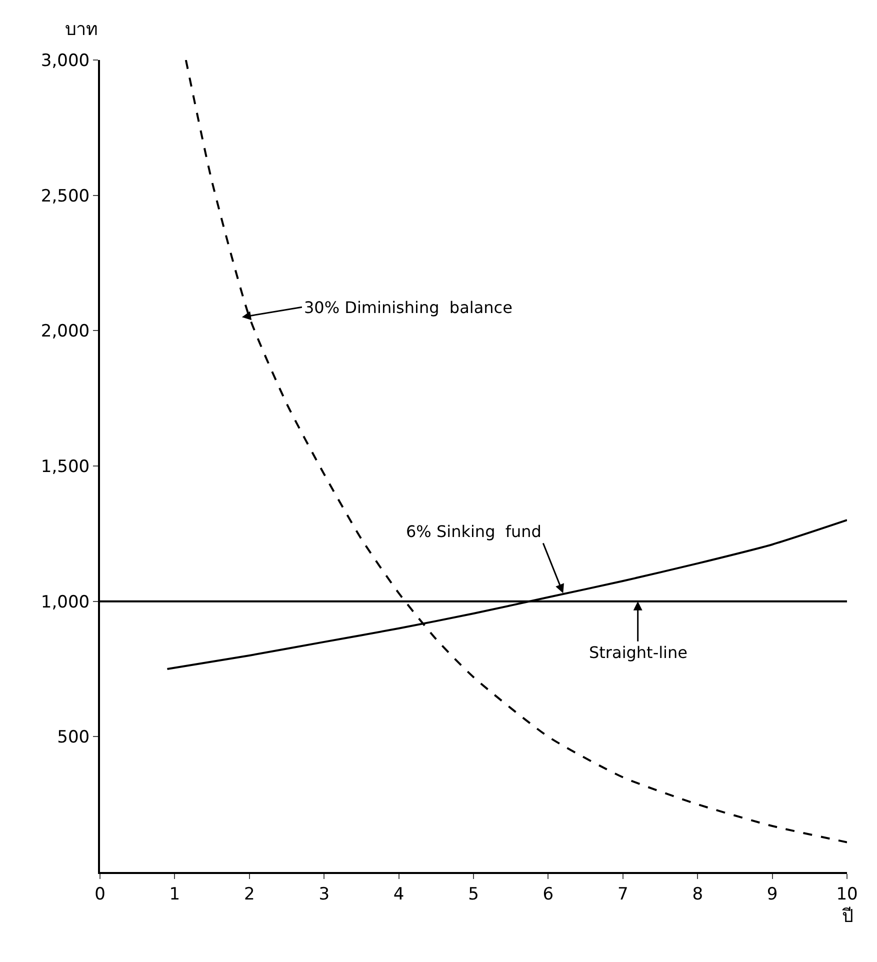 Image resolution: width=877 pixels, height=962 pixels. Describe the element at coordinates (174, 894) in the screenshot. I see `x-tick-label: 1` at that location.